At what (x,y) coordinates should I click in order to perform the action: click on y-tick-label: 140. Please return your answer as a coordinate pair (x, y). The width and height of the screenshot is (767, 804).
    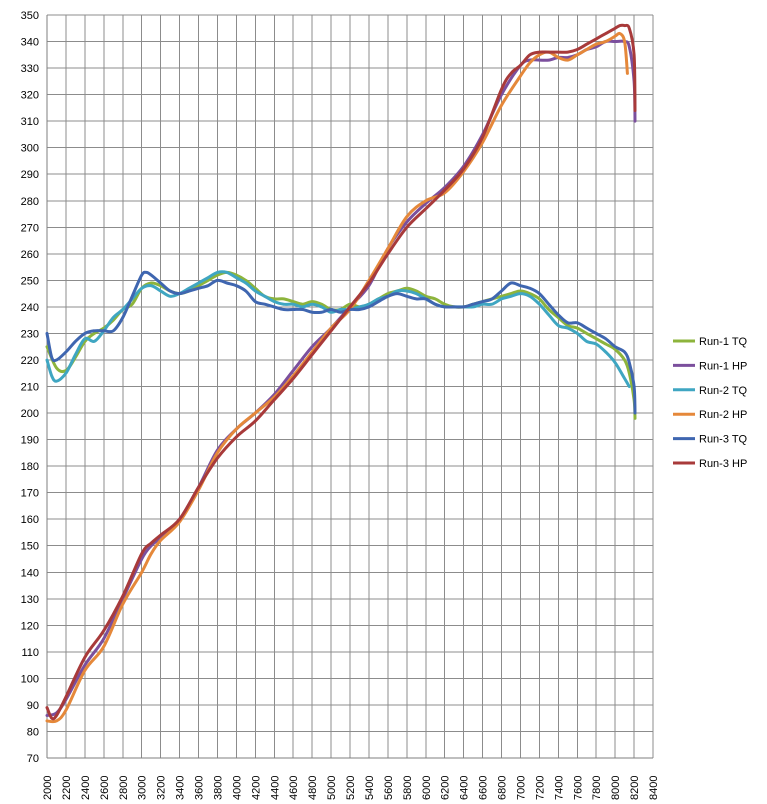
    Looking at the image, I should click on (30, 573).